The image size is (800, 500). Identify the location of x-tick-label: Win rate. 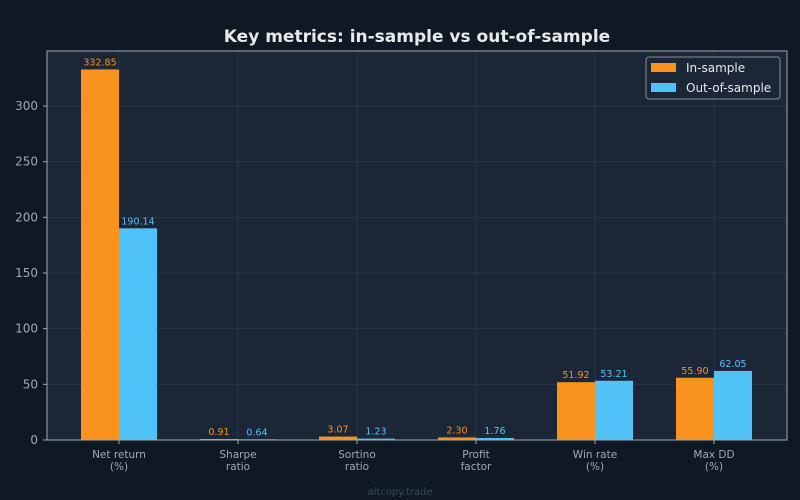
(595, 455).